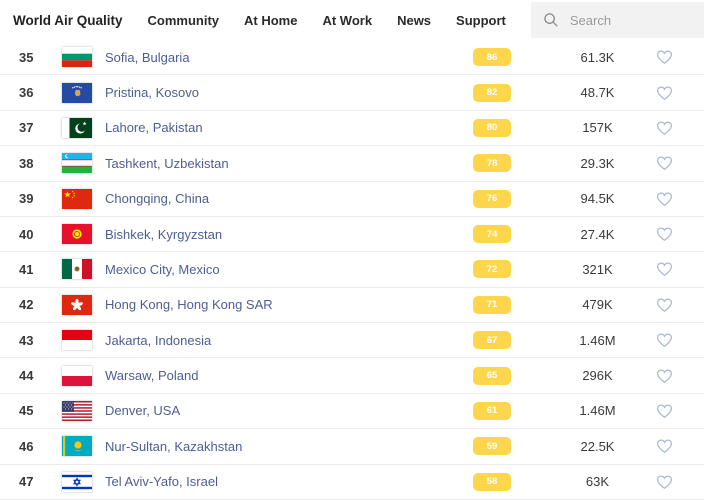 Image resolution: width=704 pixels, height=500 pixels. Describe the element at coordinates (347, 20) in the screenshot. I see `nav-item-at-work: At Work` at that location.